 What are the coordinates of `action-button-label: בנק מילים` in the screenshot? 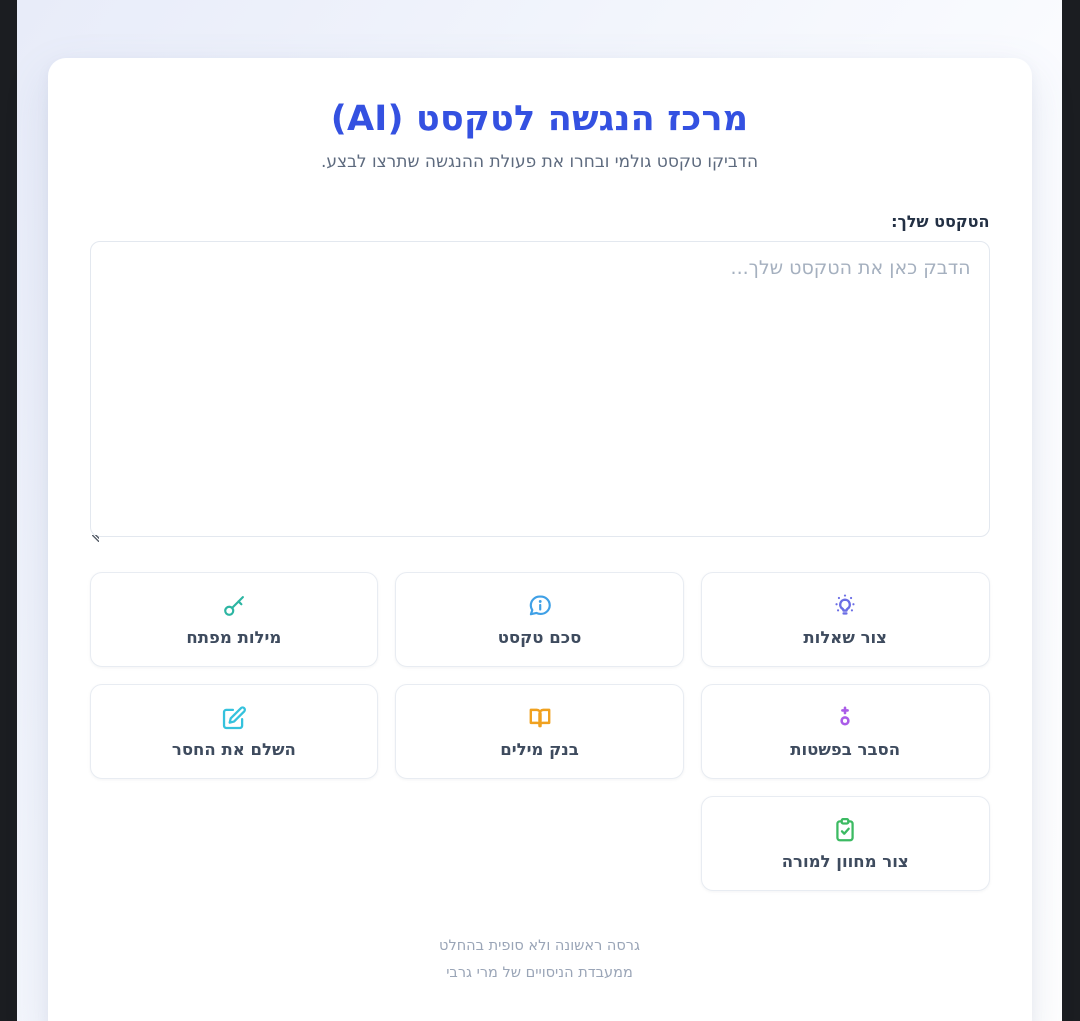 It's located at (539, 749).